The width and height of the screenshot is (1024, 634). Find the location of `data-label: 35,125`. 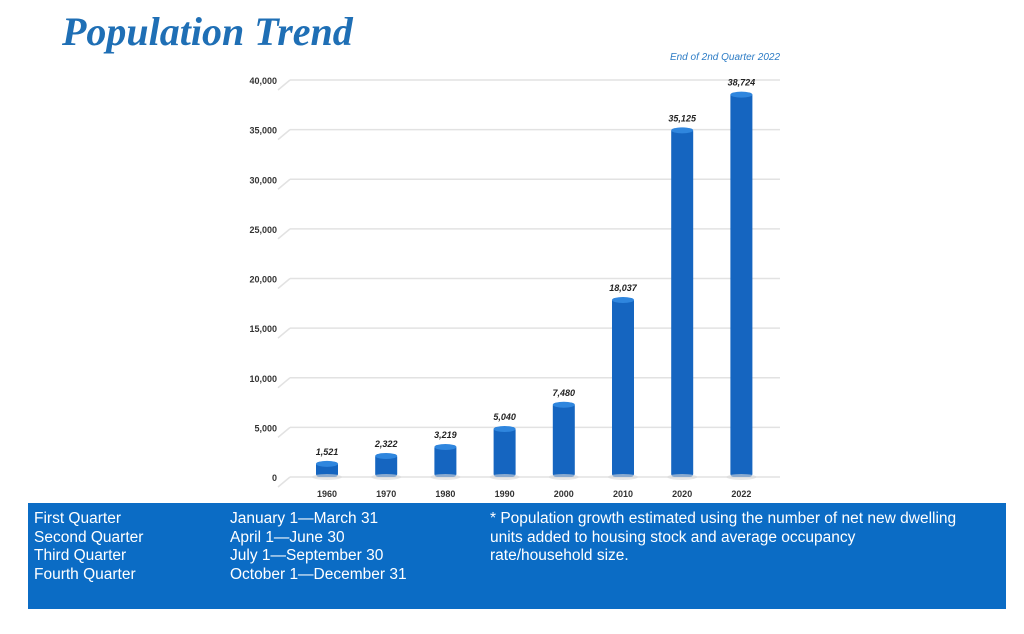

data-label: 35,125 is located at coordinates (682, 118).